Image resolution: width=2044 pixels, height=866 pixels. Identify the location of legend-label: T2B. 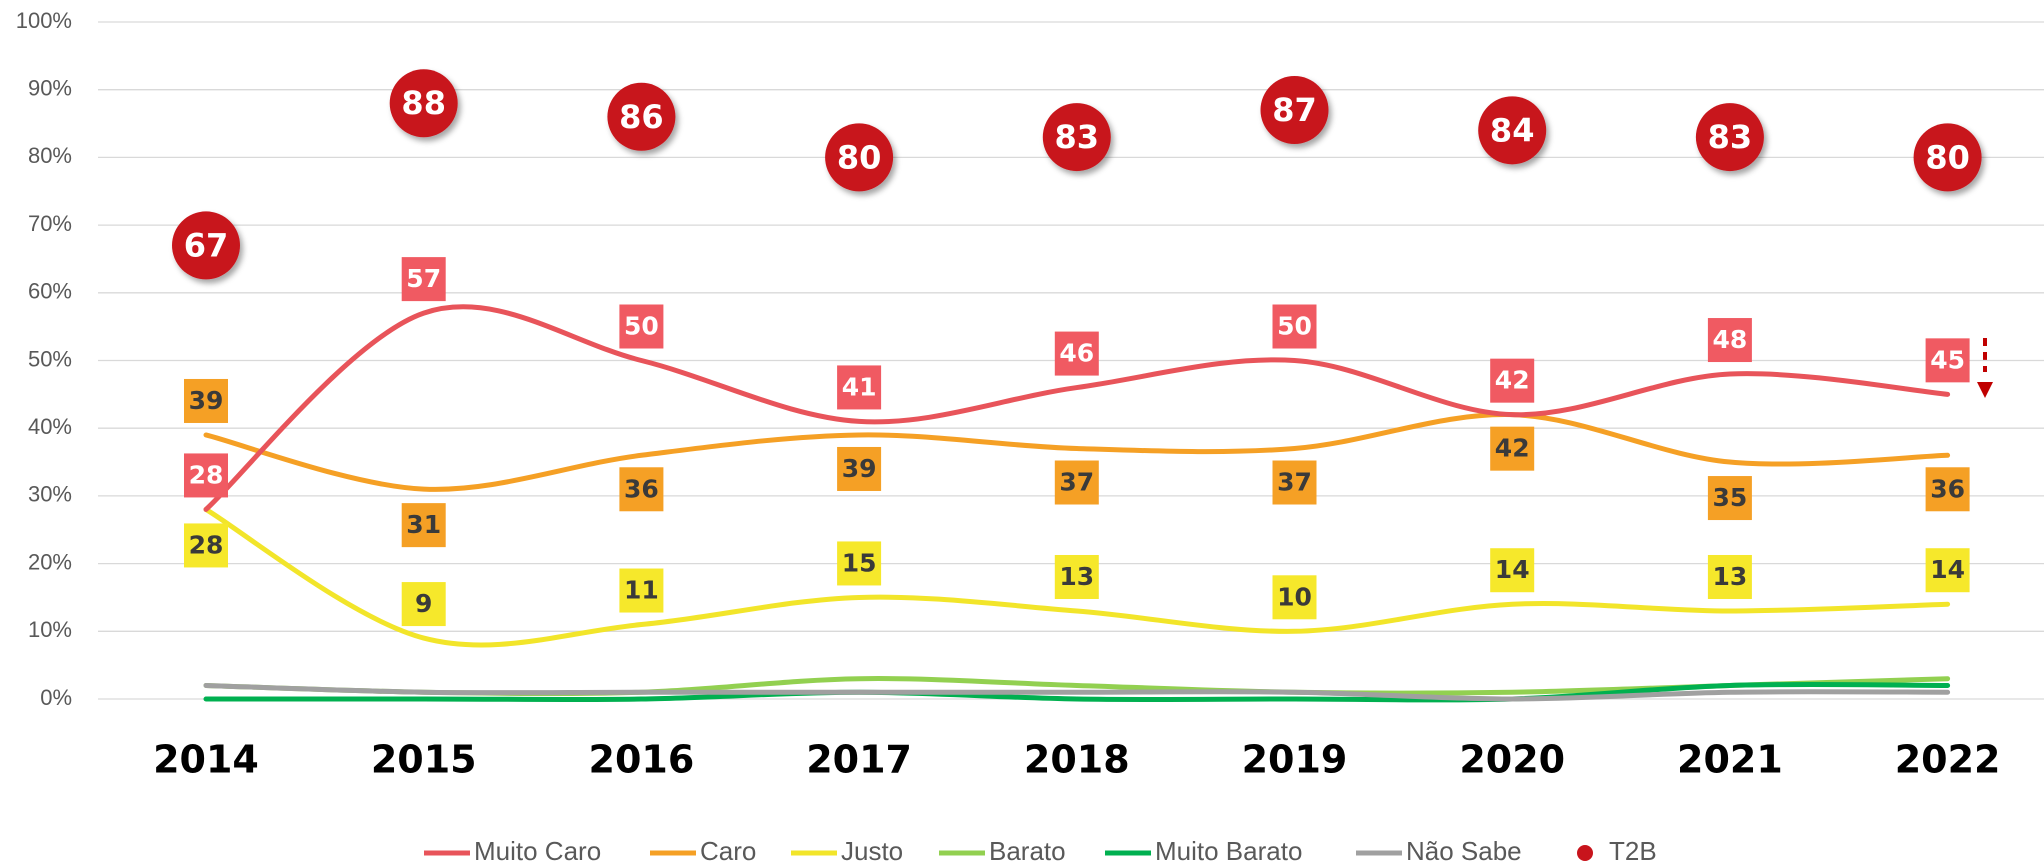
(1633, 851).